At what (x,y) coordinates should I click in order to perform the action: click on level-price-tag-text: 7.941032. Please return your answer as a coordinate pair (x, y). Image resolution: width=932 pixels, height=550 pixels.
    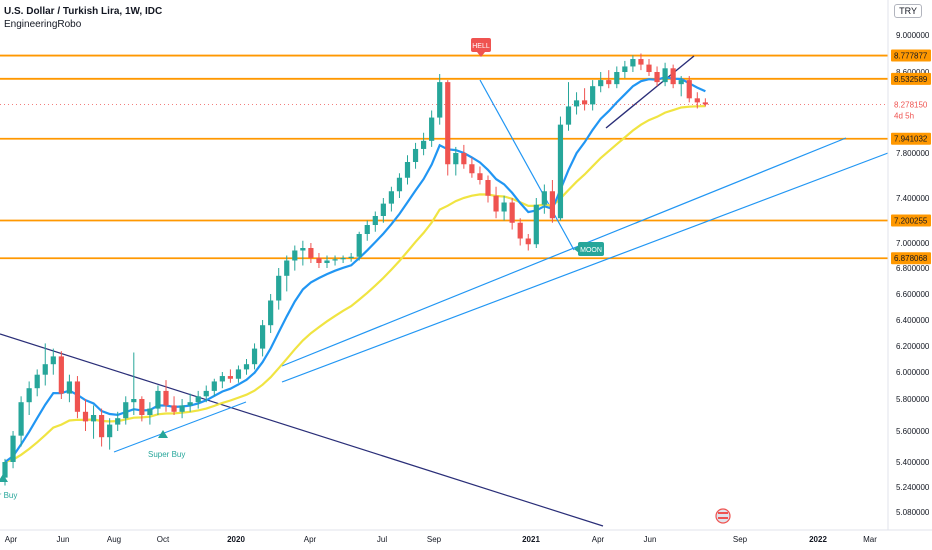
    Looking at the image, I should click on (911, 139).